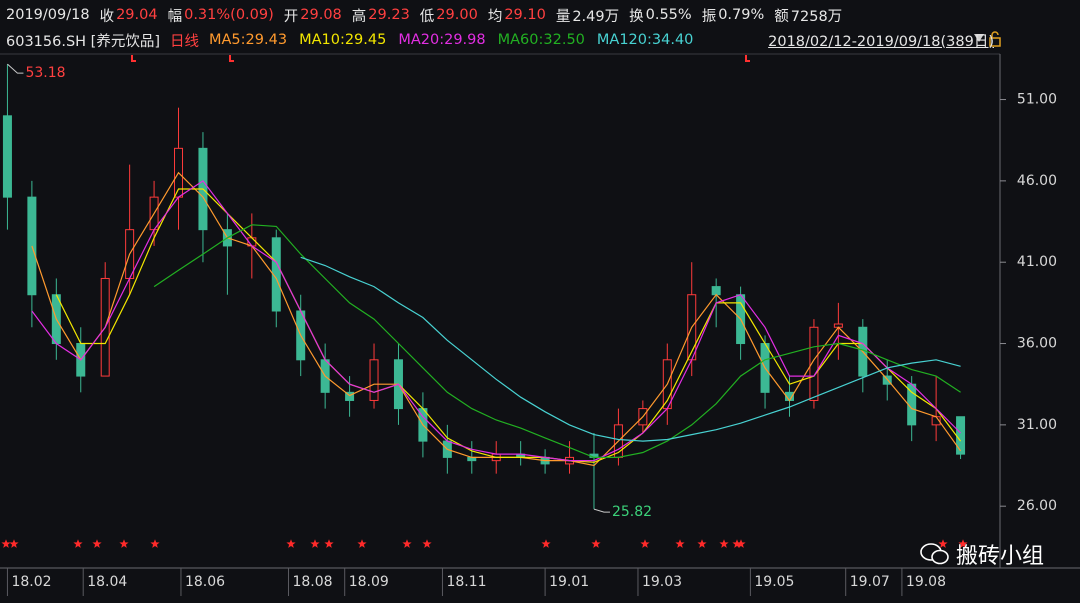  What do you see at coordinates (48, 15) in the screenshot?
I see `quote-date: 2019/09/18` at bounding box center [48, 15].